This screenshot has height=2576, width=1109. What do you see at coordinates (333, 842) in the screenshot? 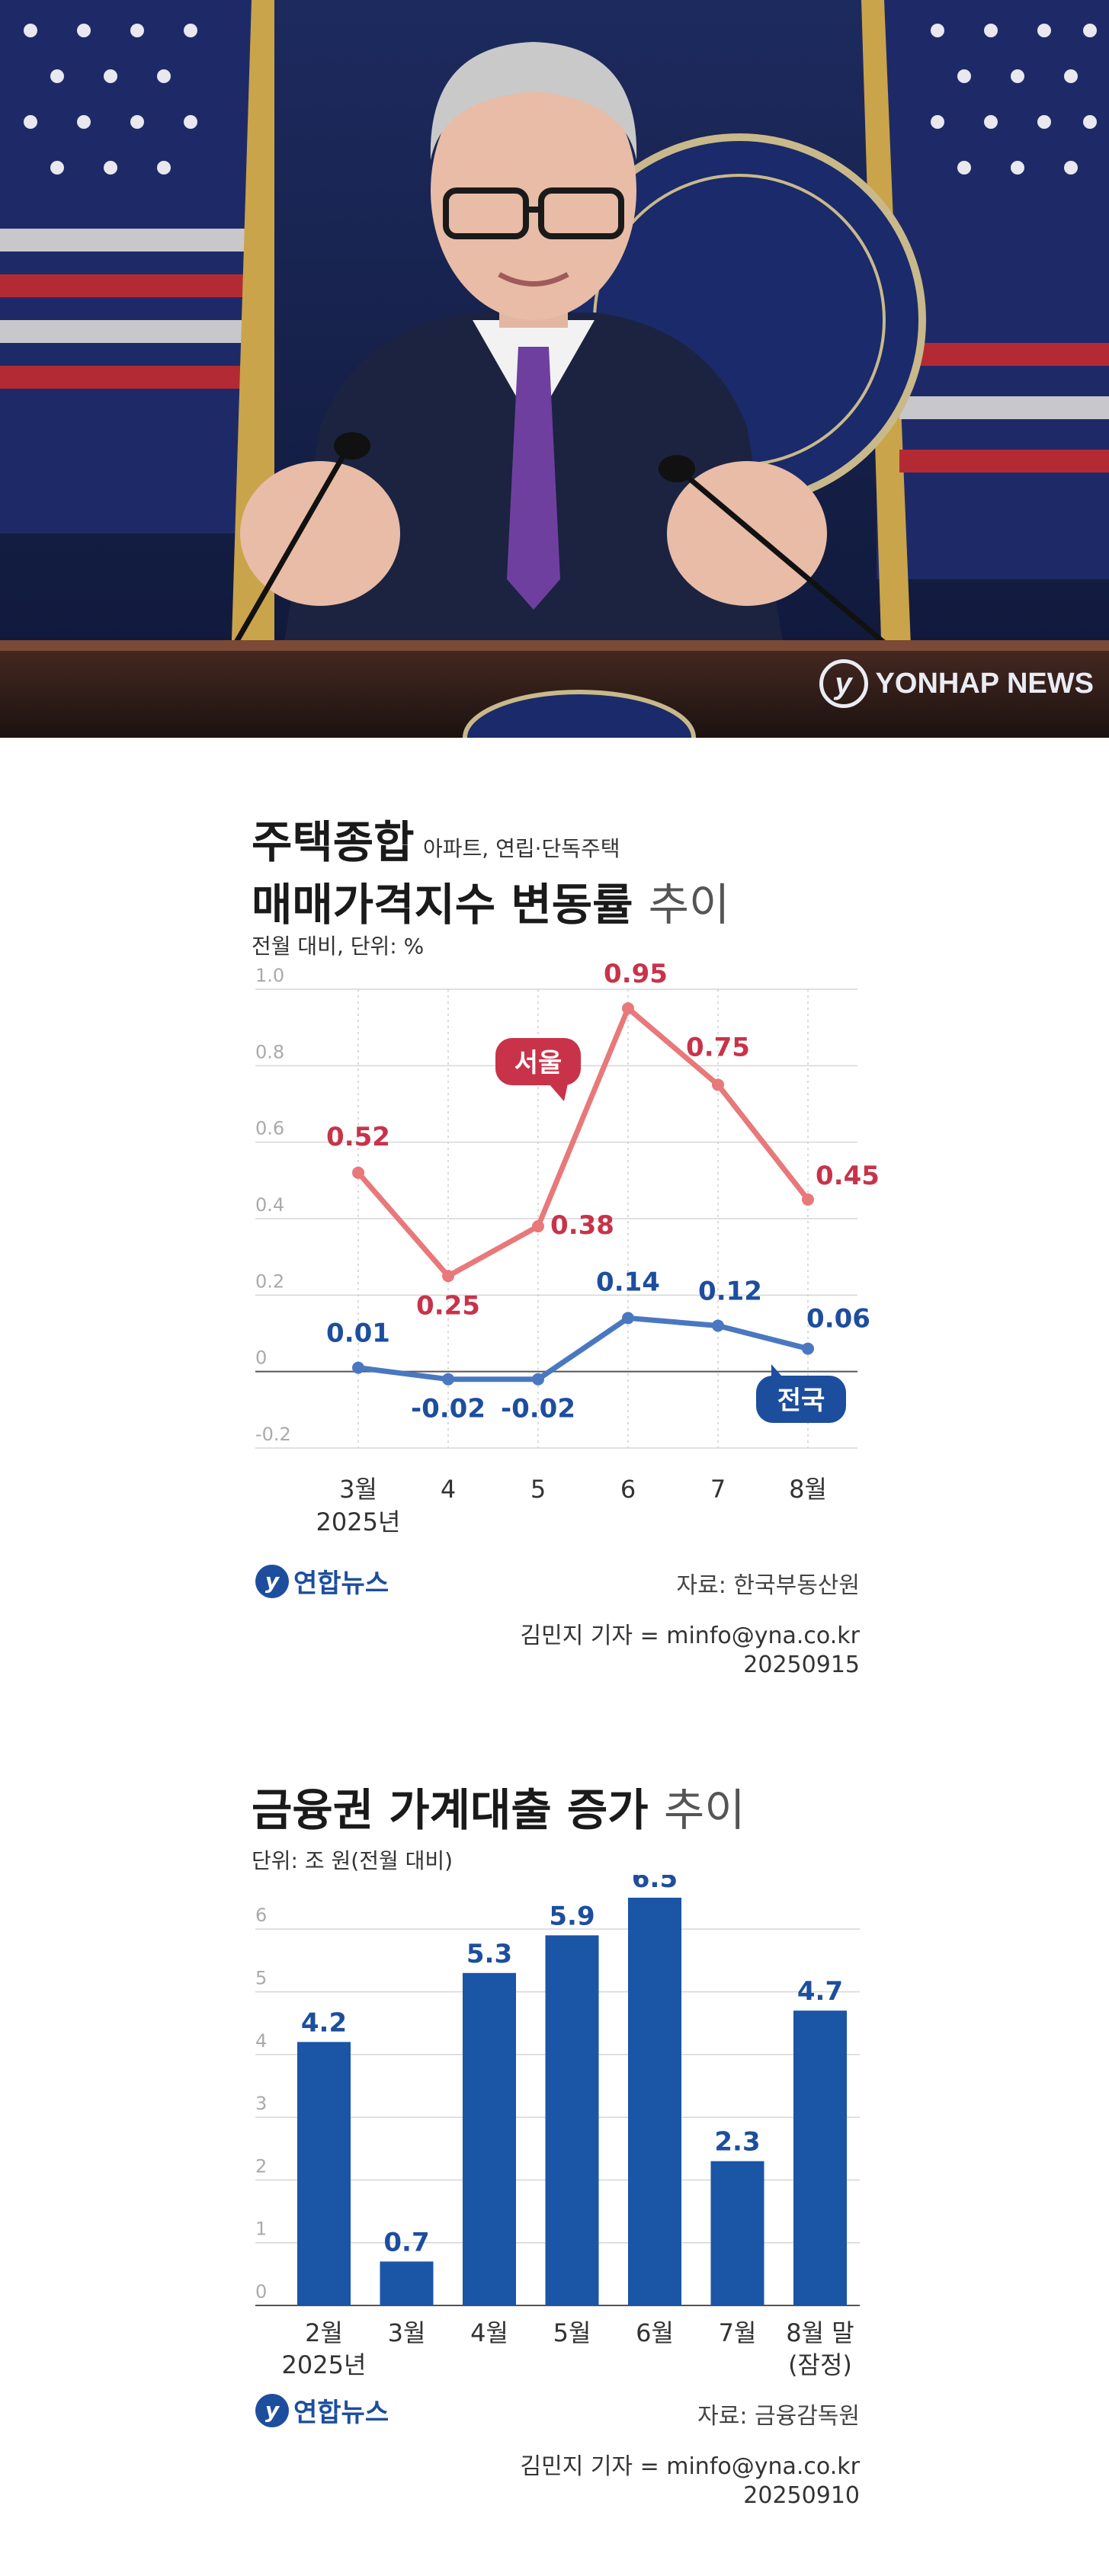
I see `chart1-title-main: 주택종합` at bounding box center [333, 842].